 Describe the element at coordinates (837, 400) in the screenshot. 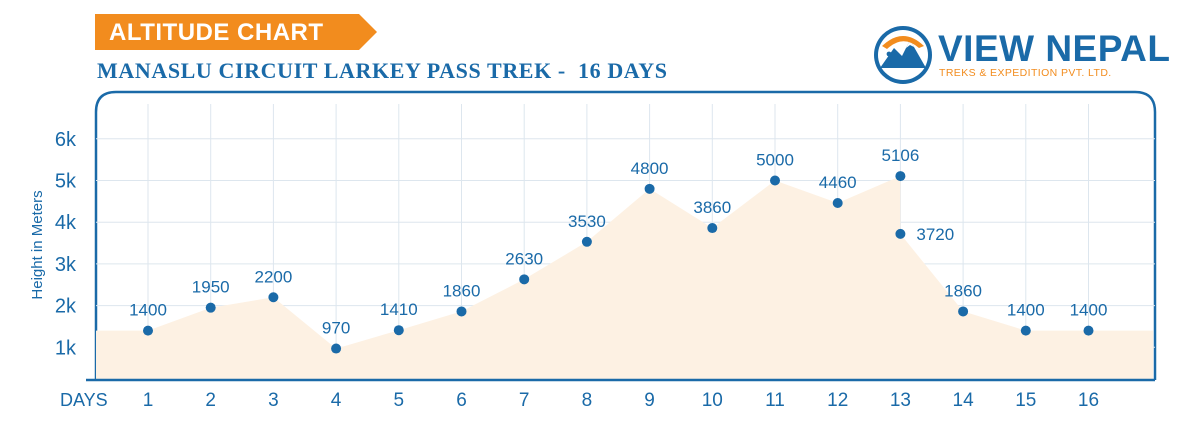

I see `x-tick-label: 12` at that location.